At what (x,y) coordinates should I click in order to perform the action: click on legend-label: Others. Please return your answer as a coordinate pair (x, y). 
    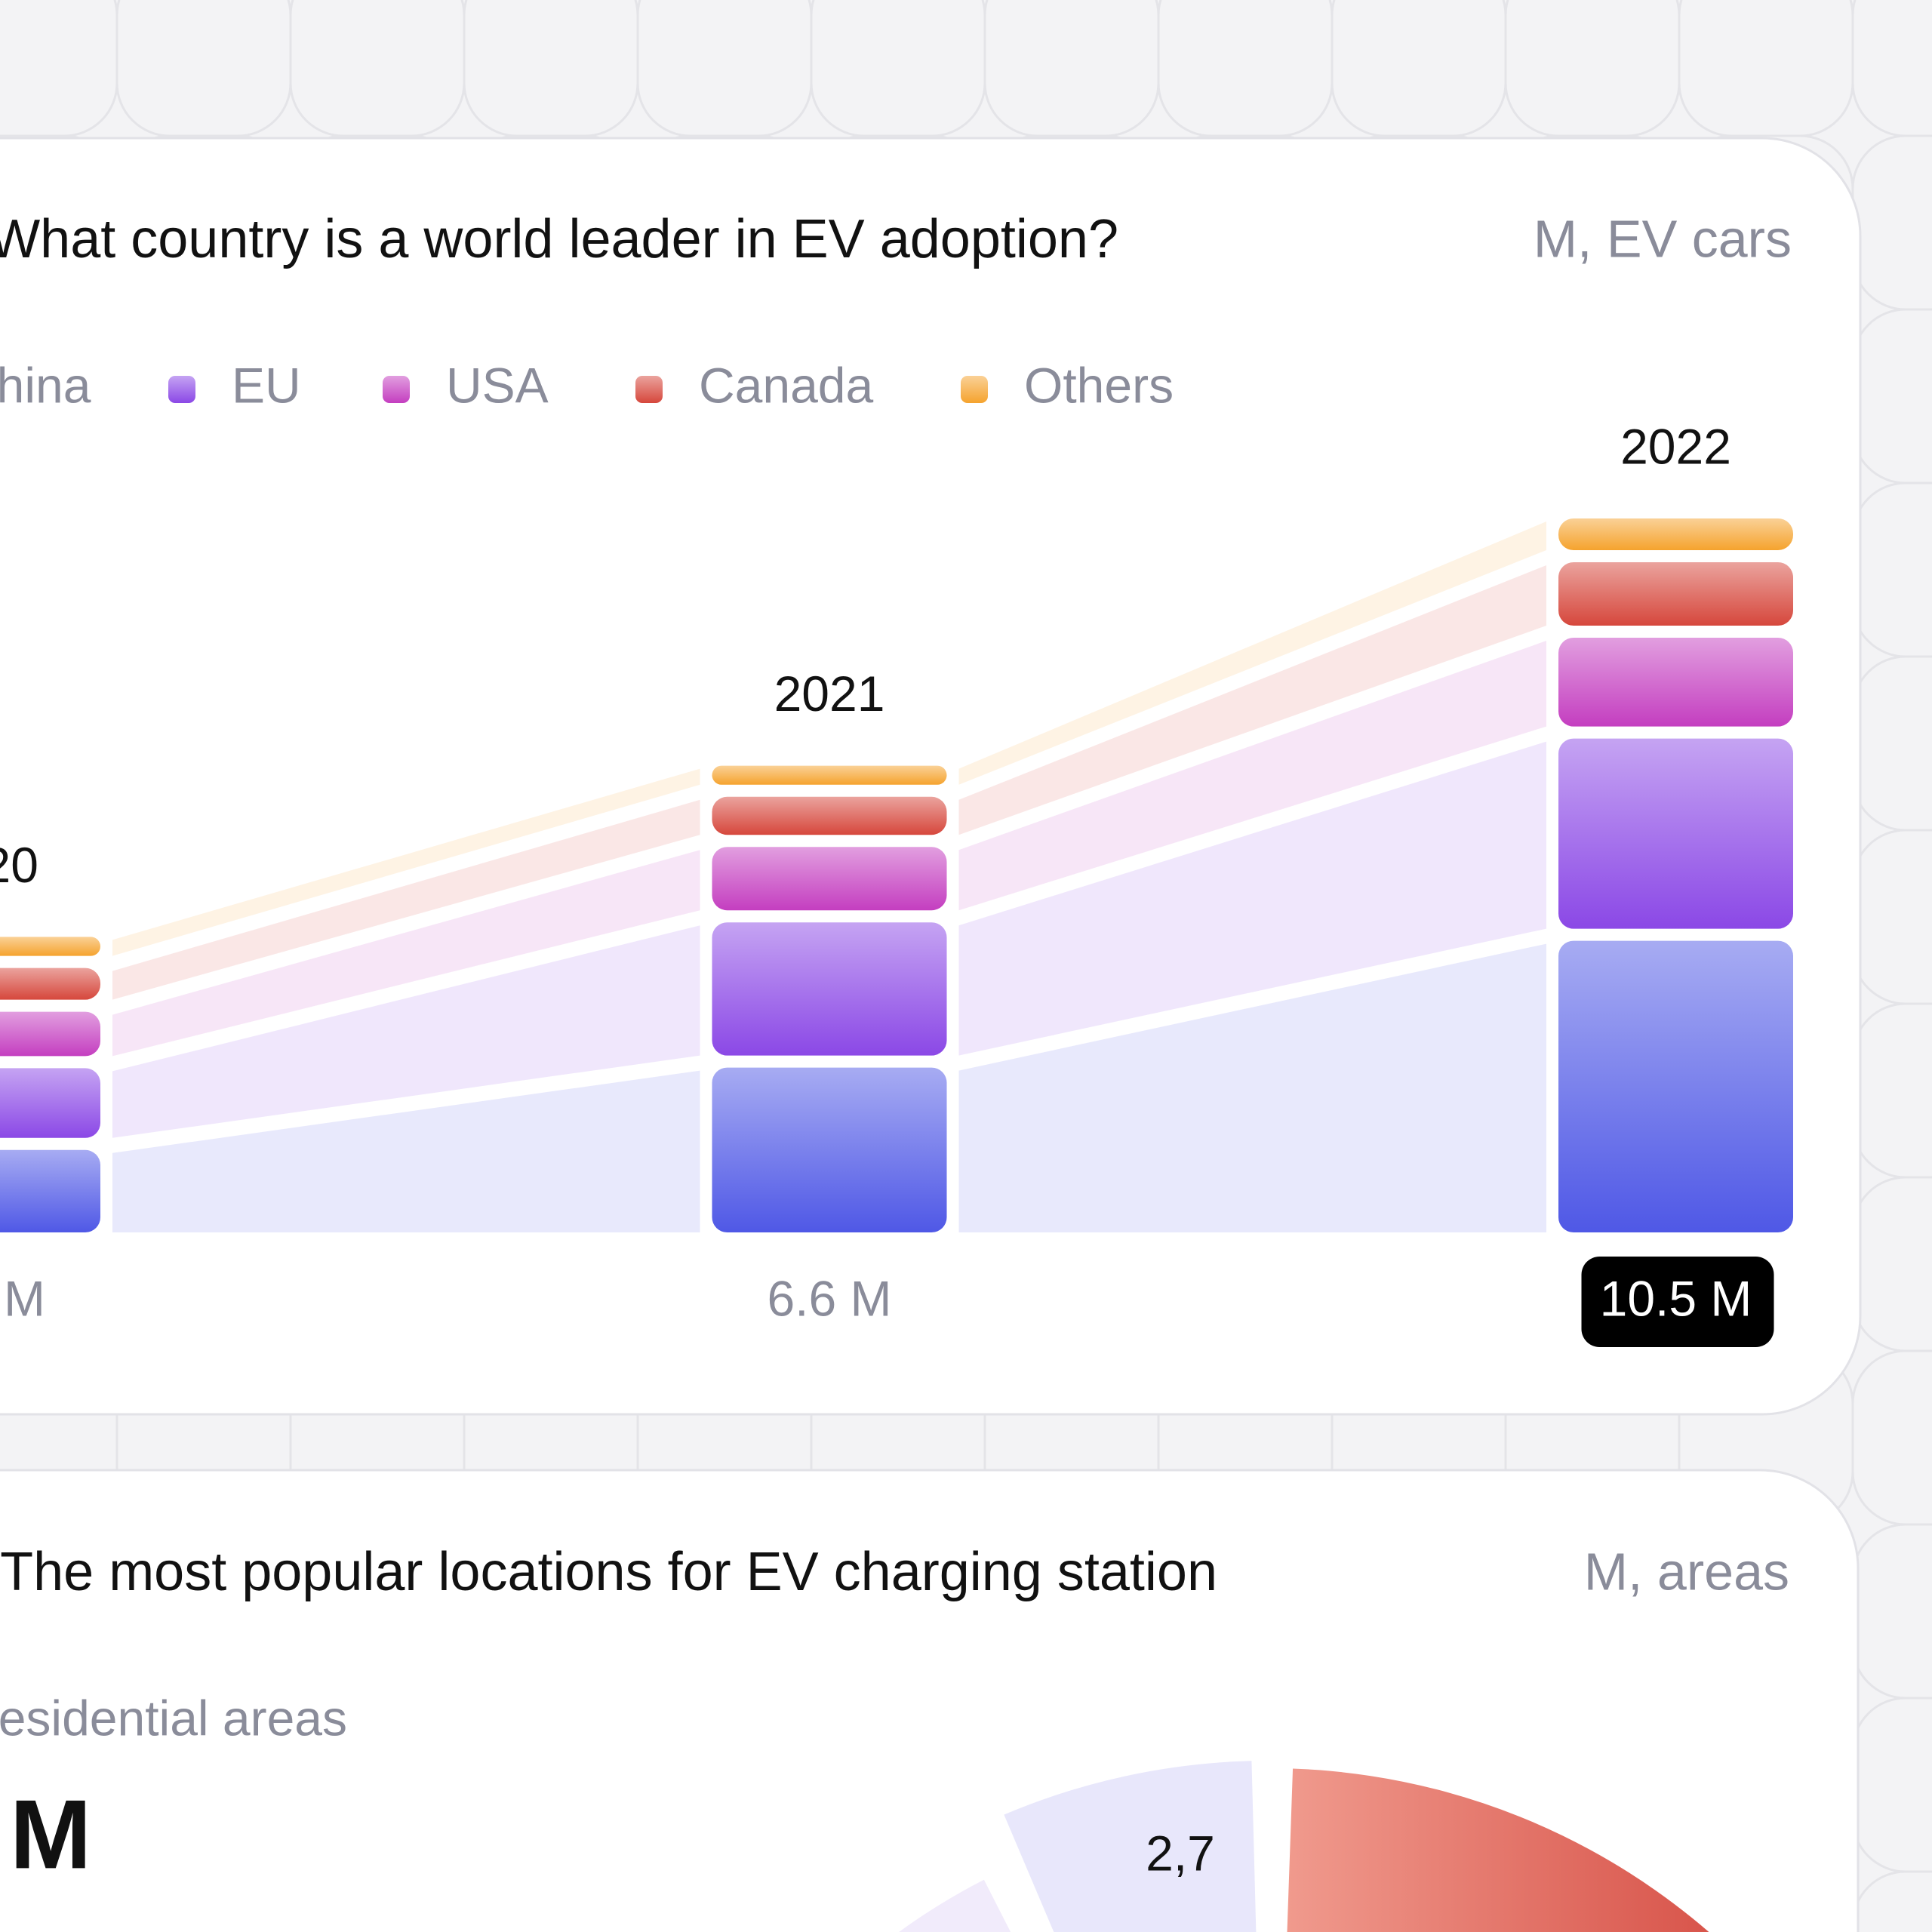
    Looking at the image, I should click on (1099, 385).